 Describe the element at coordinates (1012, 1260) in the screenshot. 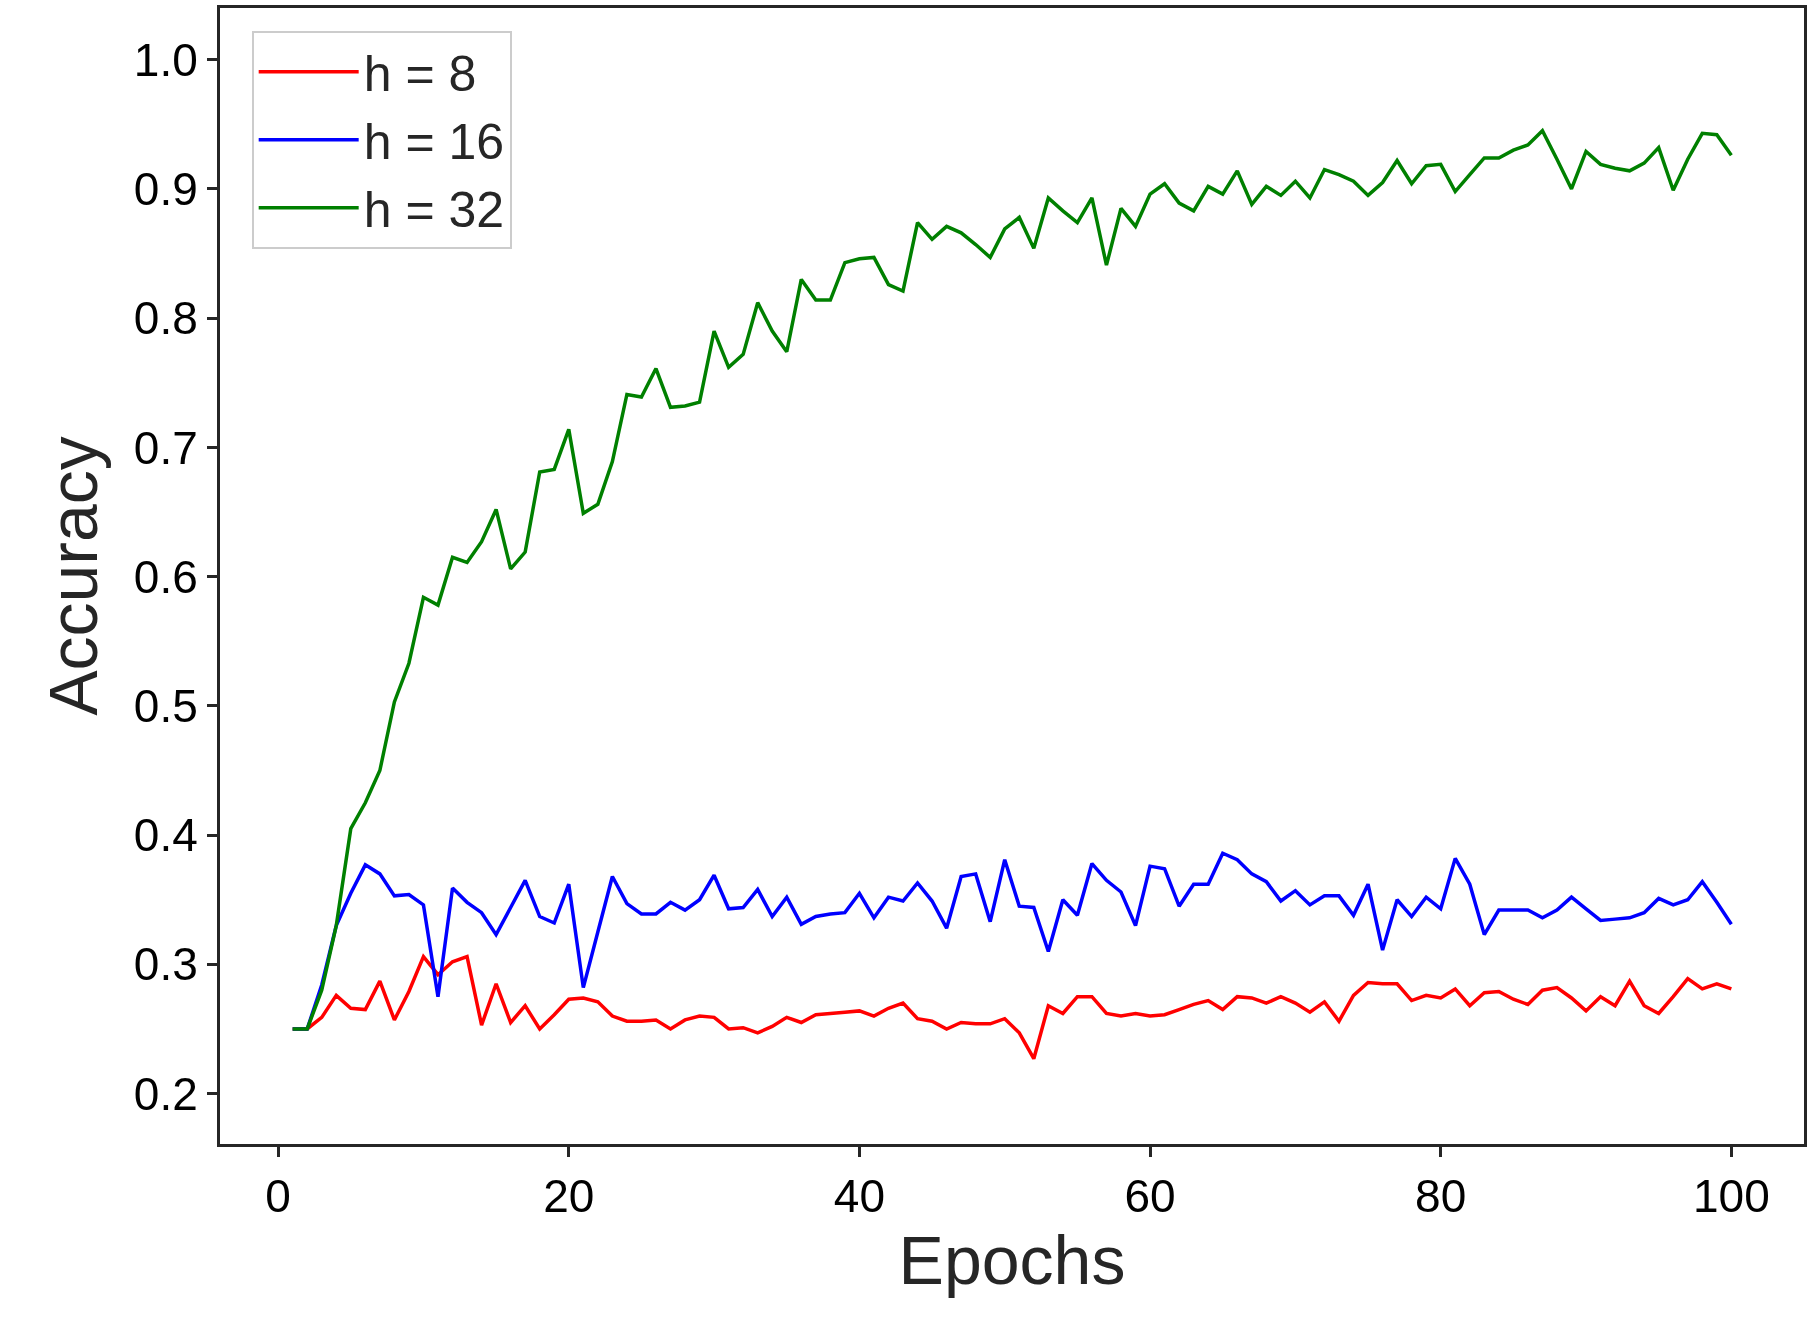

I see `x-axis-title: Epochs` at that location.